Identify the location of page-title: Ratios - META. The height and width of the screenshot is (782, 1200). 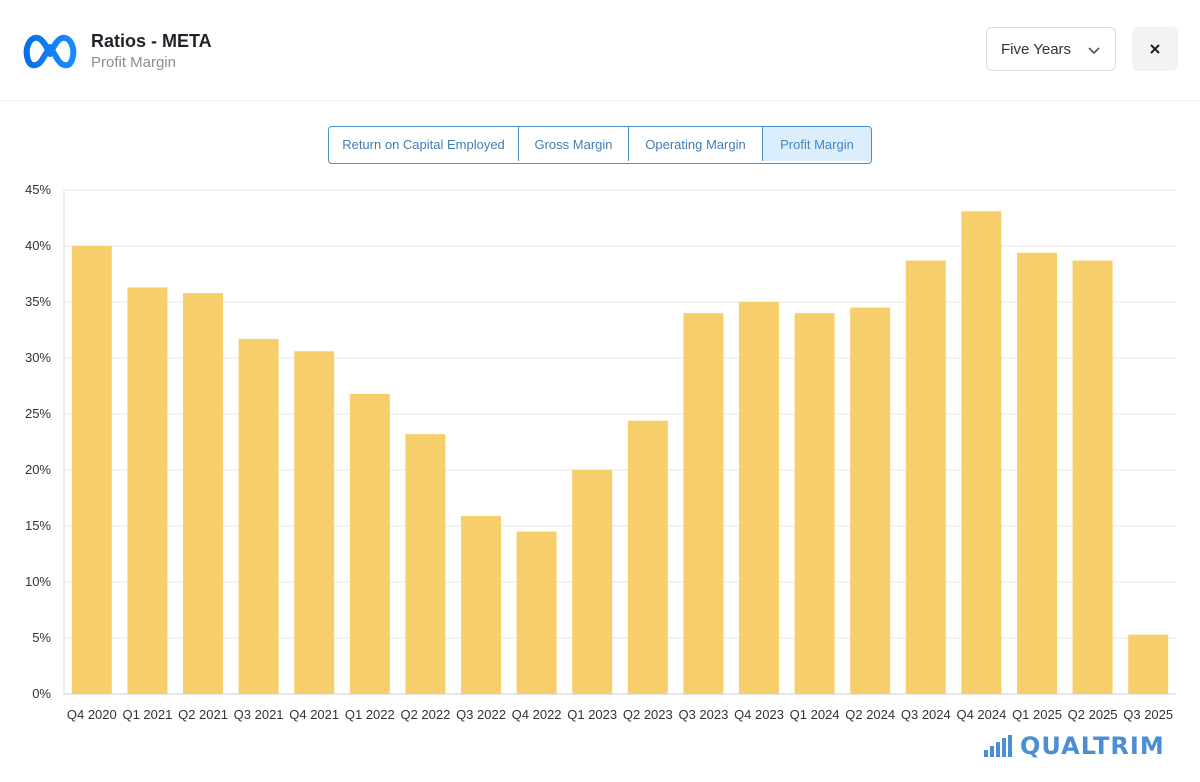
(151, 41).